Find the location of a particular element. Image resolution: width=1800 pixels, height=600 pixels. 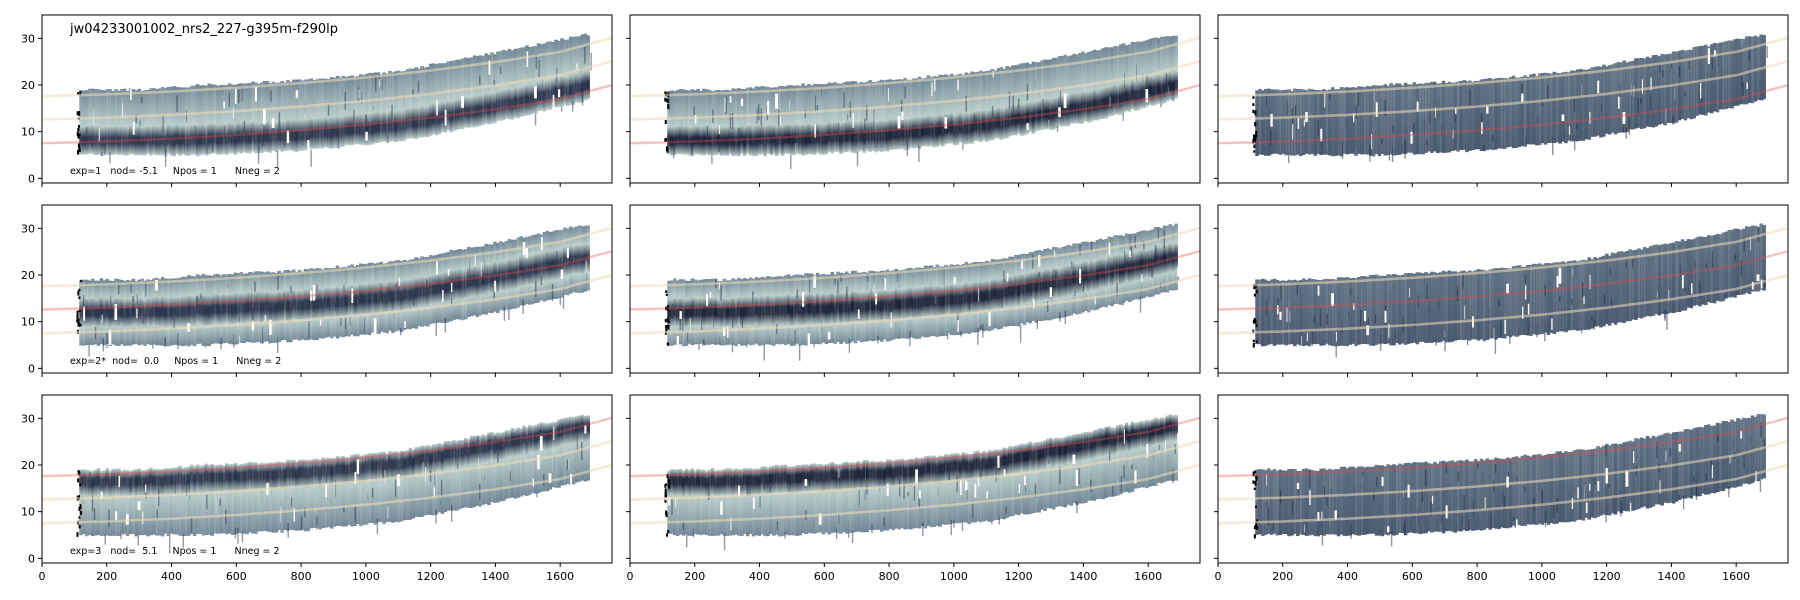

figure-title: jw04233001002_nrs2_227-g395m-f290lp is located at coordinates (203, 29).